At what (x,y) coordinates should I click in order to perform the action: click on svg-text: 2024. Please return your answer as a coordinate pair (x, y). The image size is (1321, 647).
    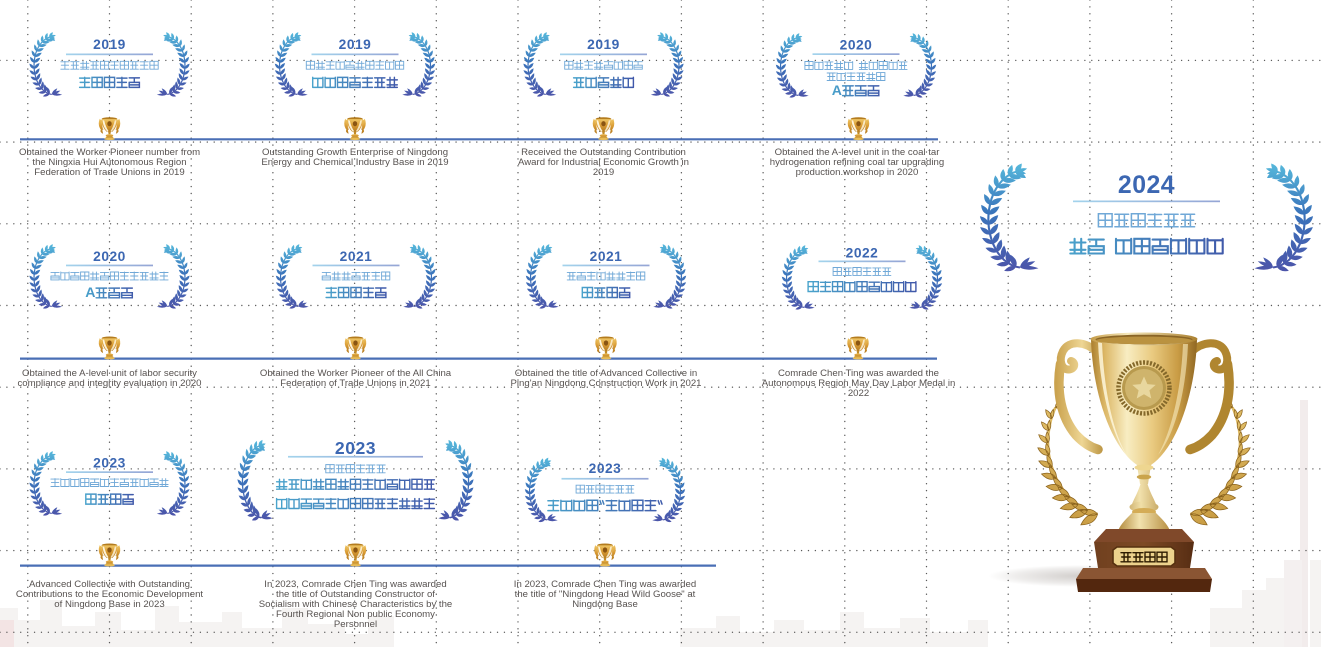
    Looking at the image, I should click on (1146, 185).